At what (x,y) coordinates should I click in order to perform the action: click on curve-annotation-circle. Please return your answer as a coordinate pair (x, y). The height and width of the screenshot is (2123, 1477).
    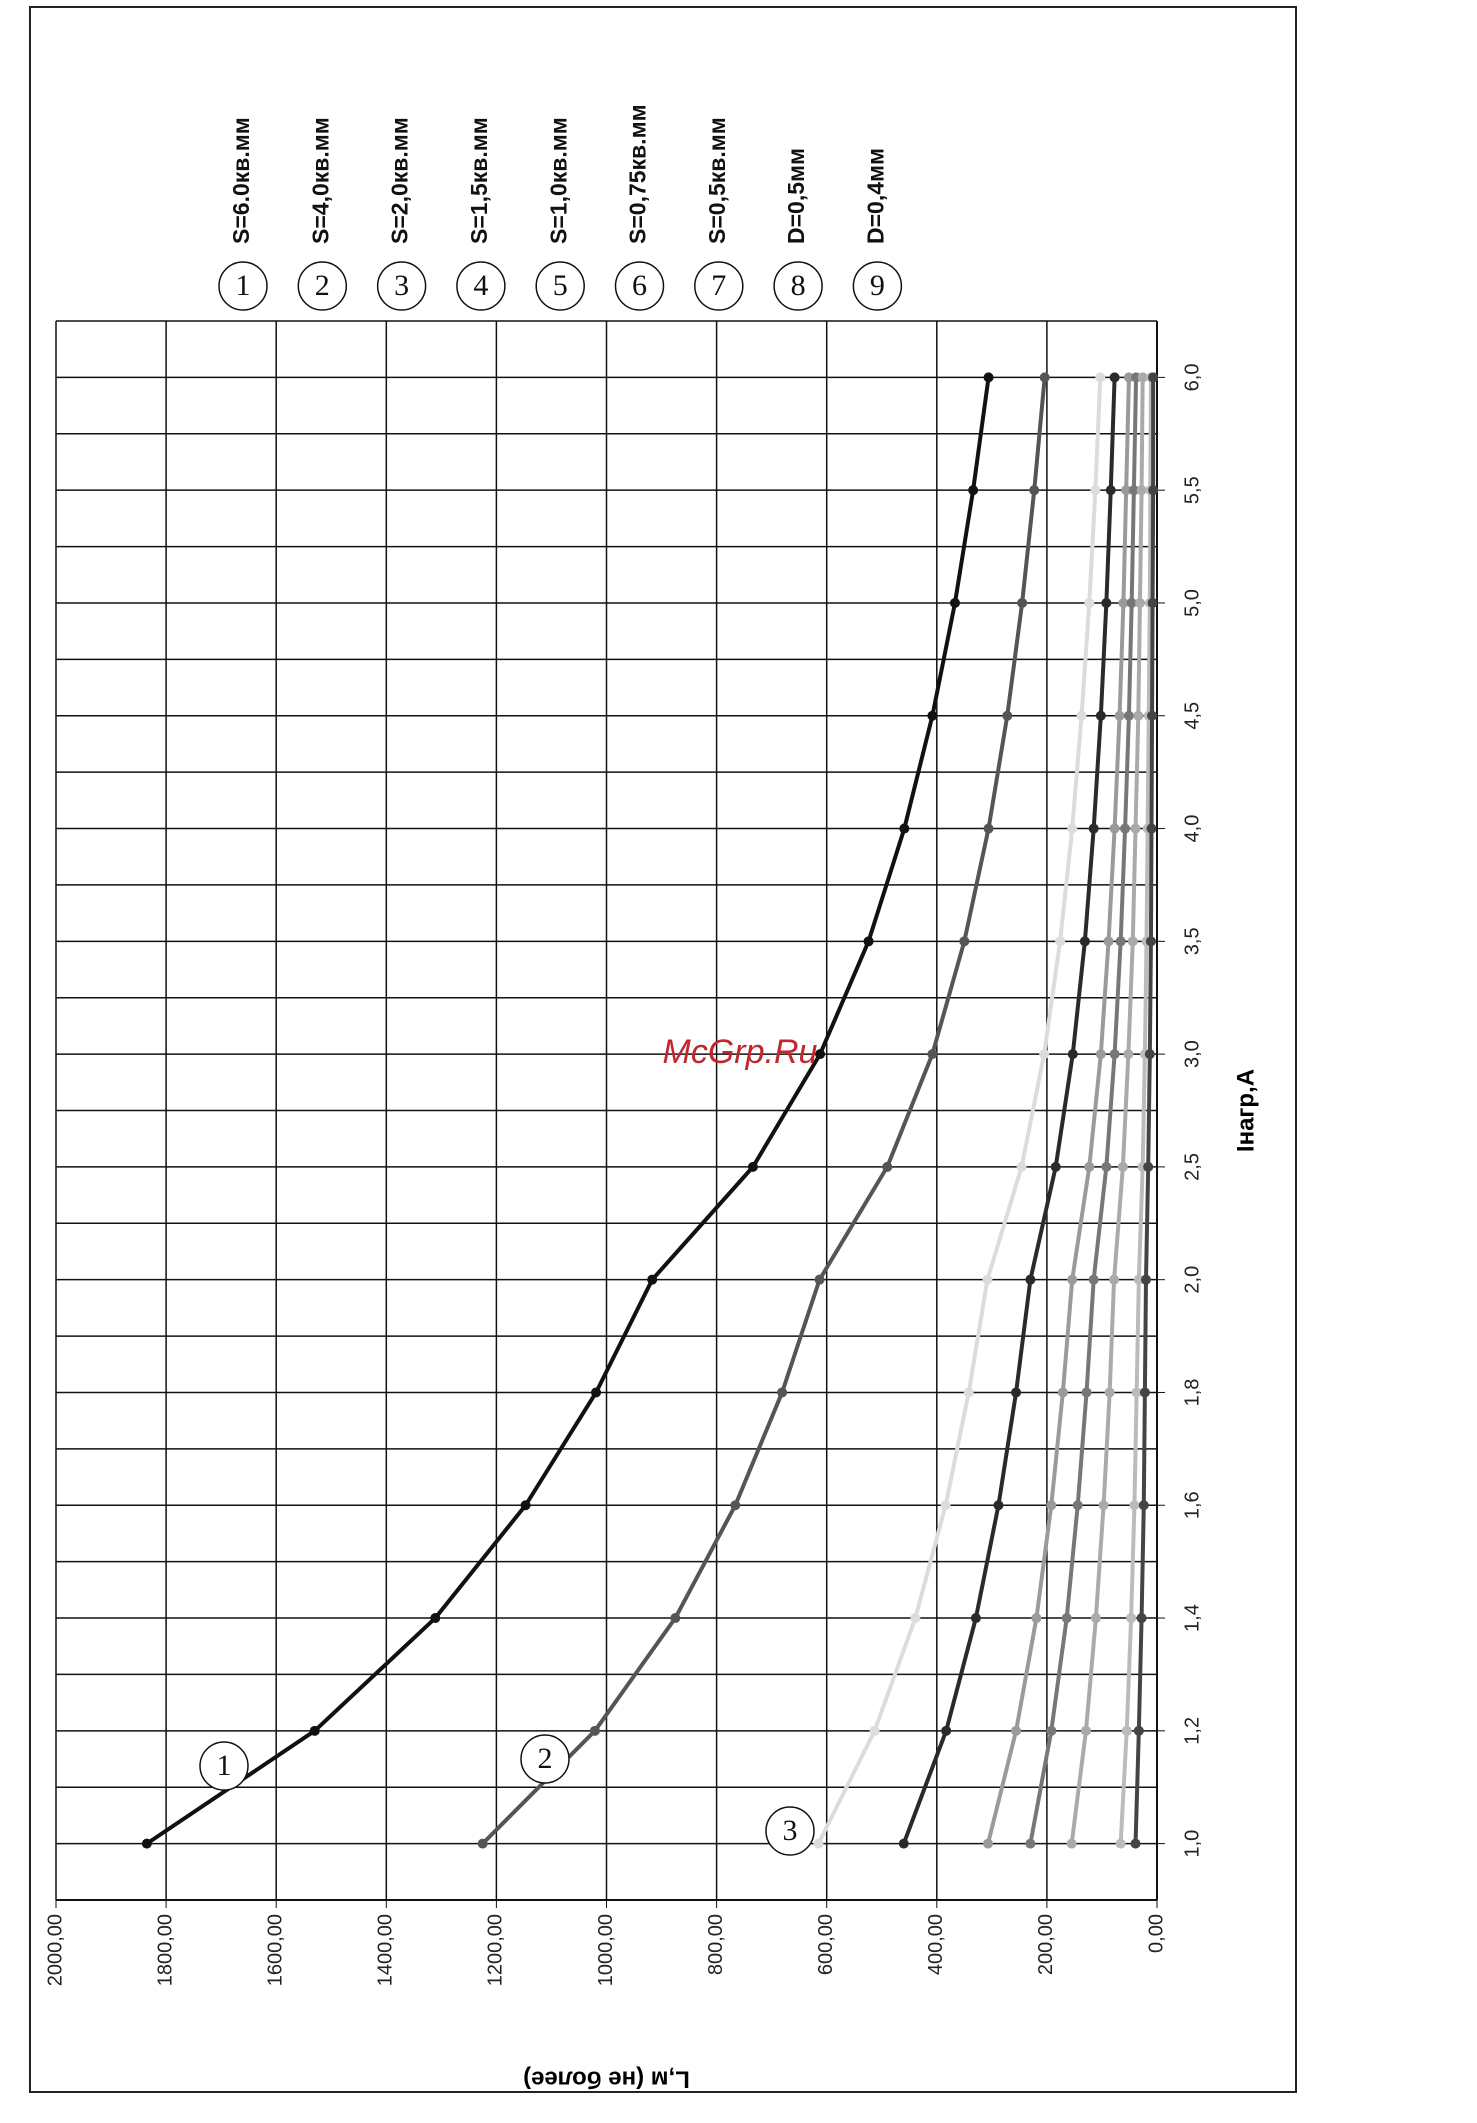
    Looking at the image, I should click on (790, 1831).